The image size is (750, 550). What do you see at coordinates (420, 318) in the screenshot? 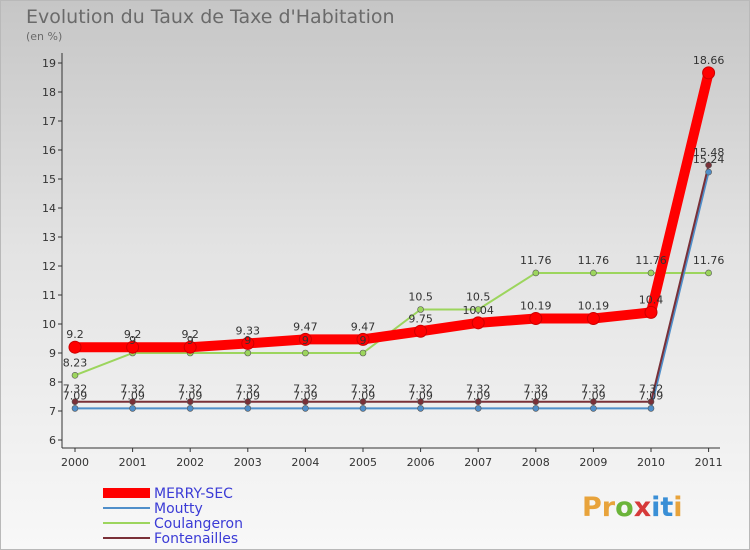
I see `data-label-merry-sec: 9.75` at bounding box center [420, 318].